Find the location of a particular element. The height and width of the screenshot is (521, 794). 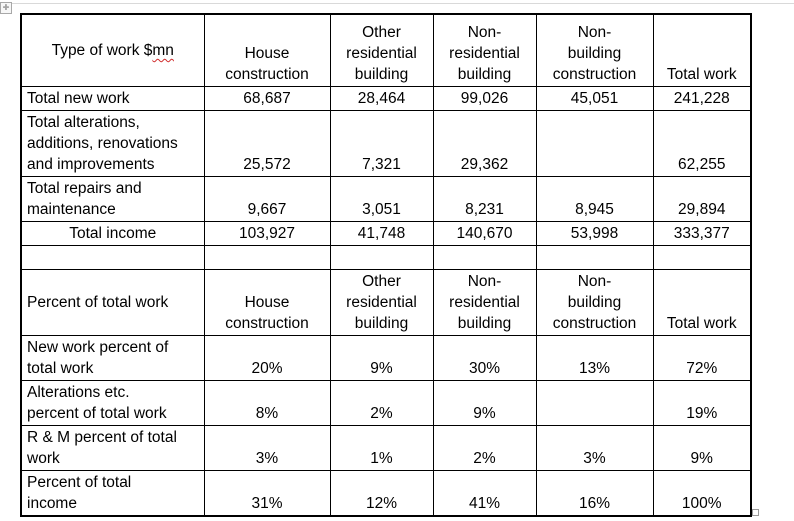

header-type-of-work: Type of work $mn is located at coordinates (112, 50).